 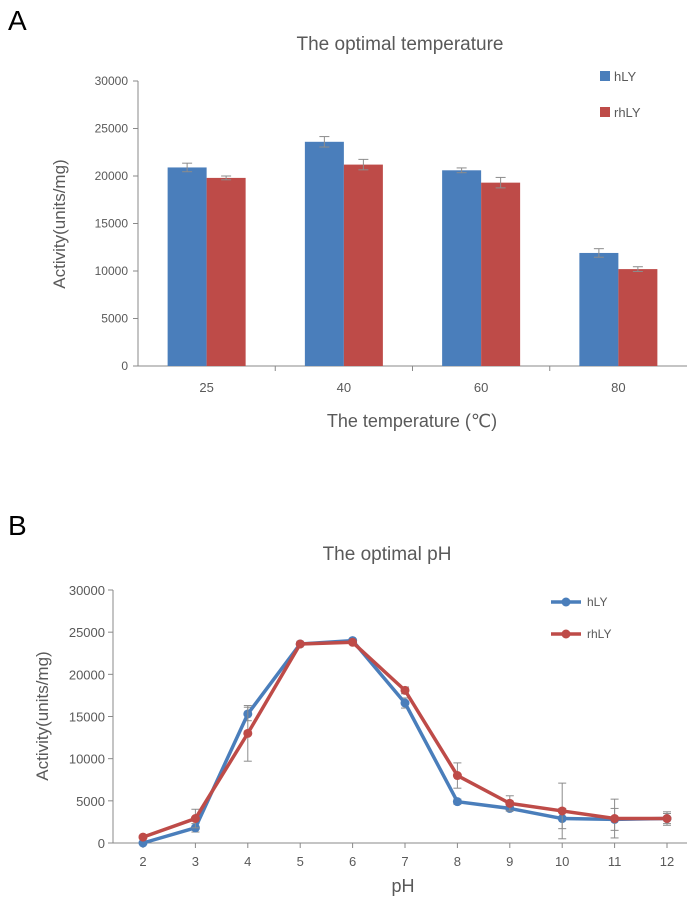 I want to click on chart-b-xtick-label: 6, so click(x=352, y=861).